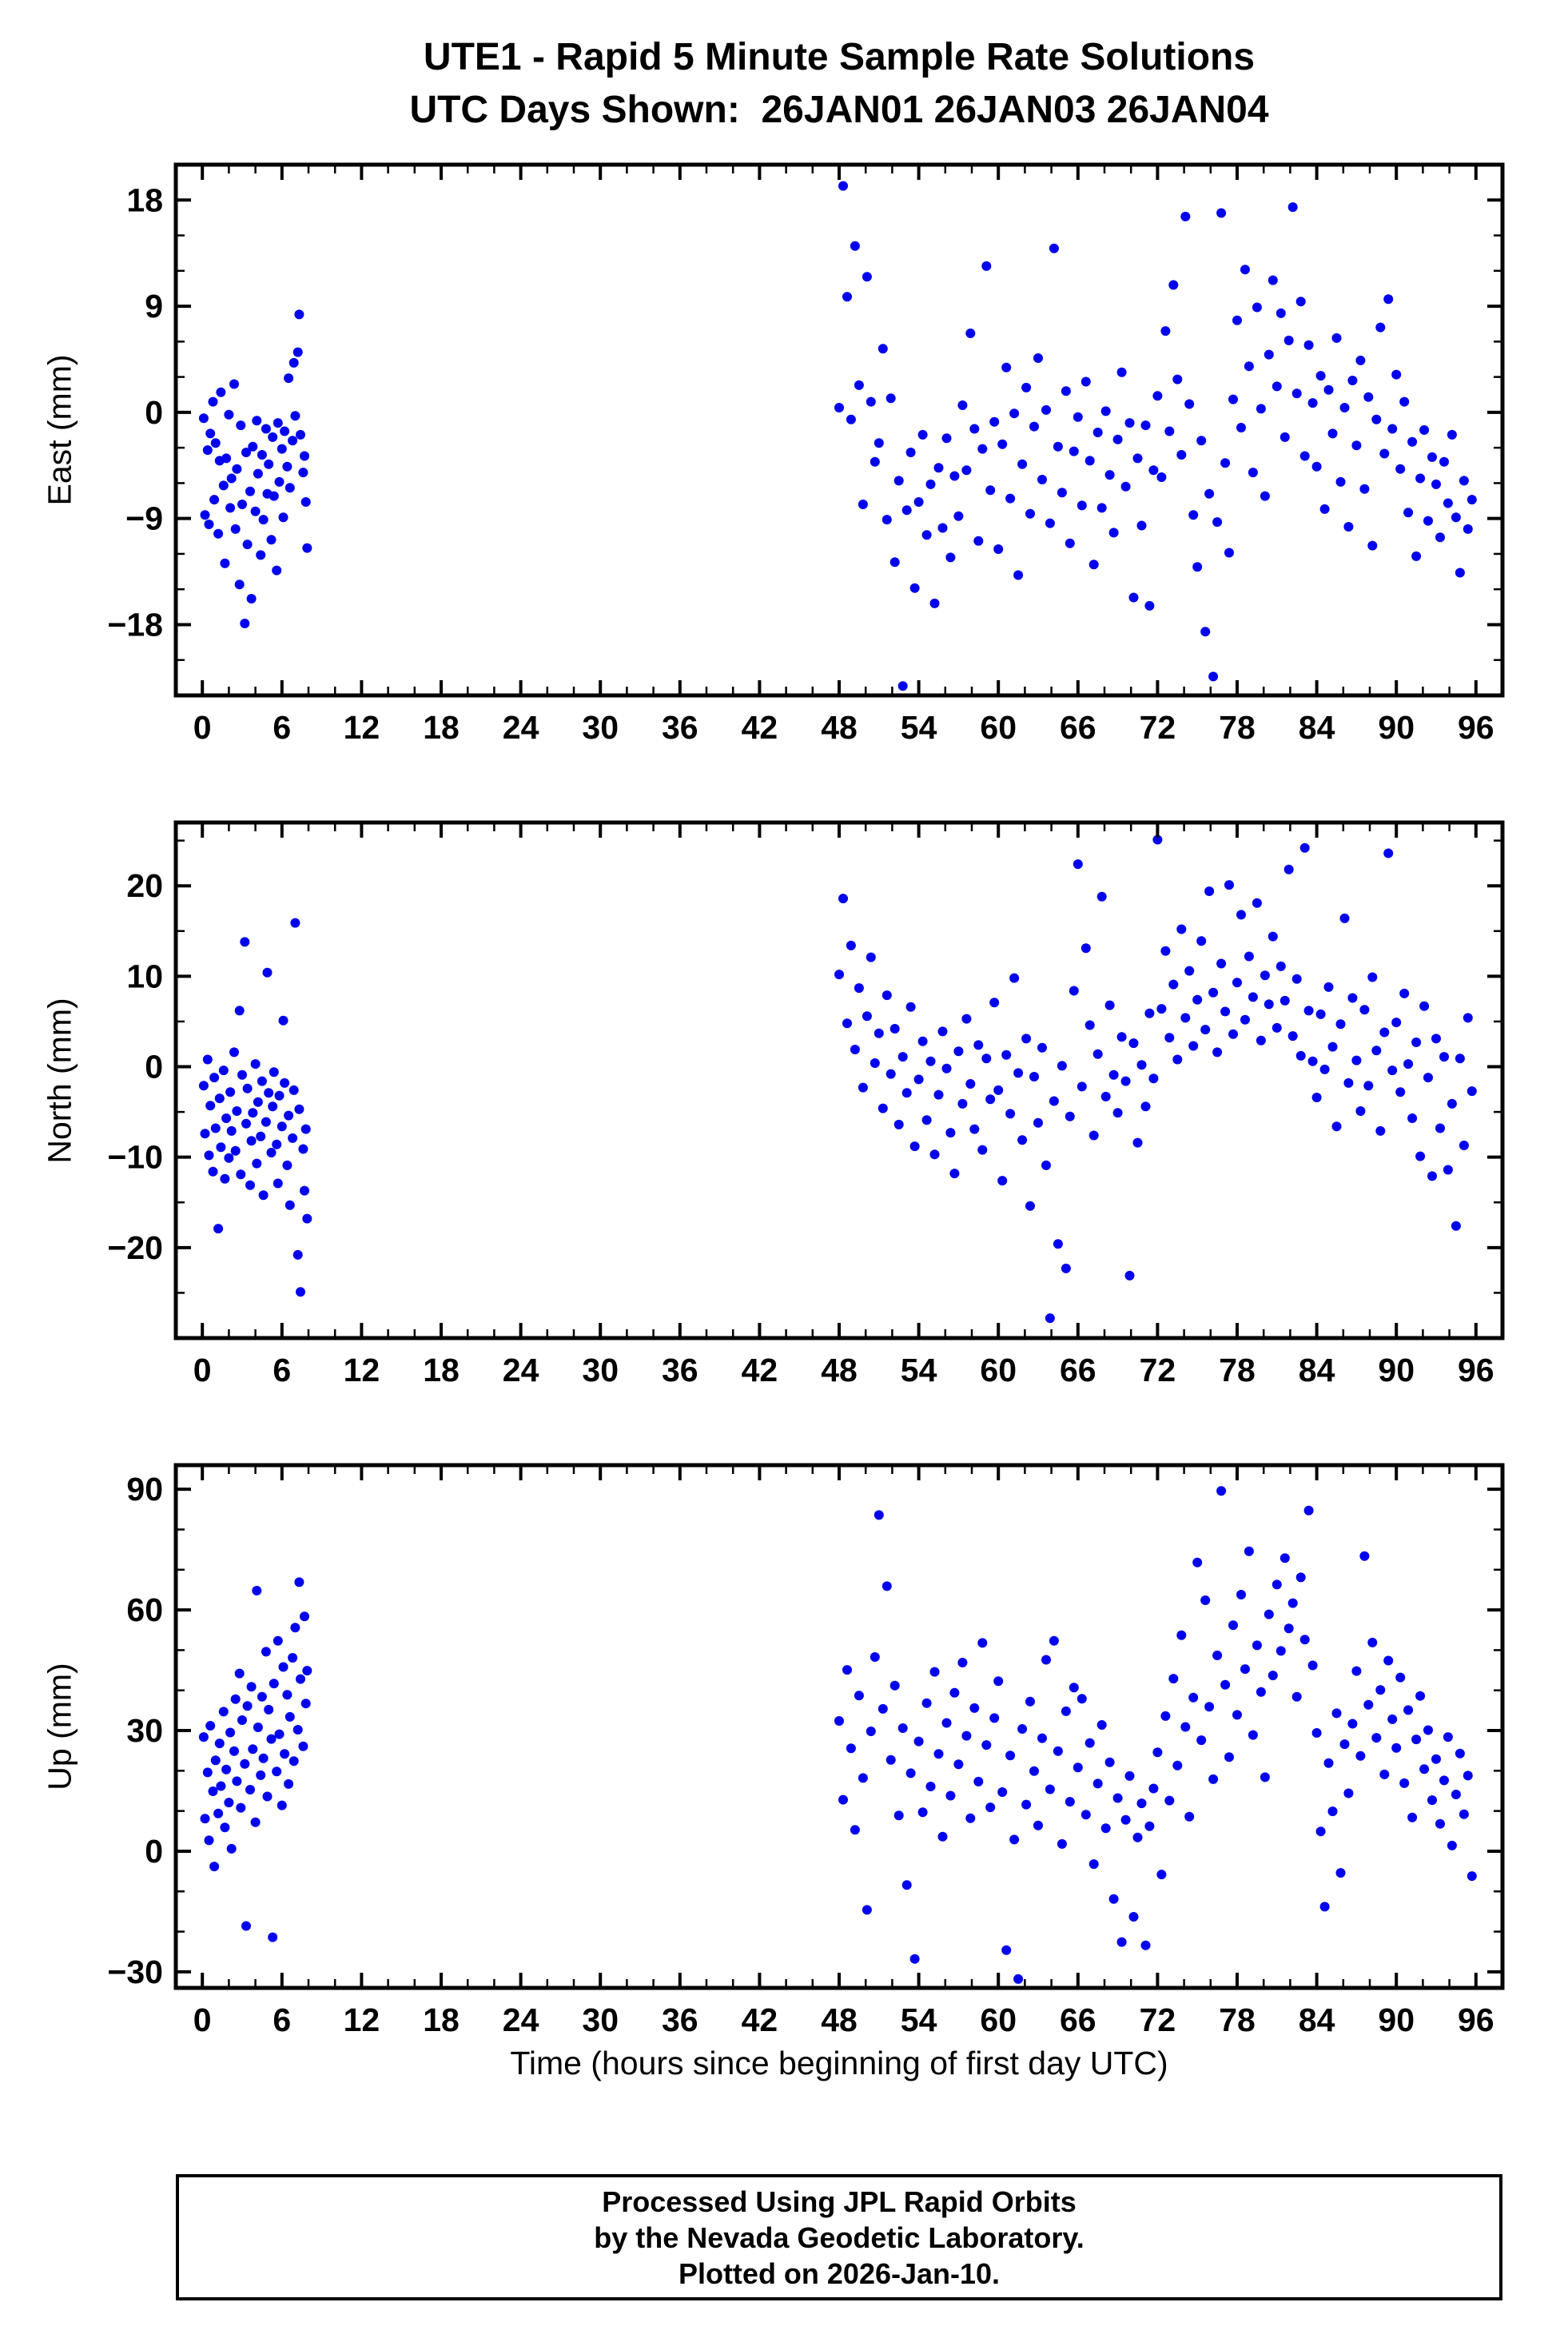 This screenshot has width=1568, height=2350. Describe the element at coordinates (154, 306) in the screenshot. I see `svg-text: 9` at that location.